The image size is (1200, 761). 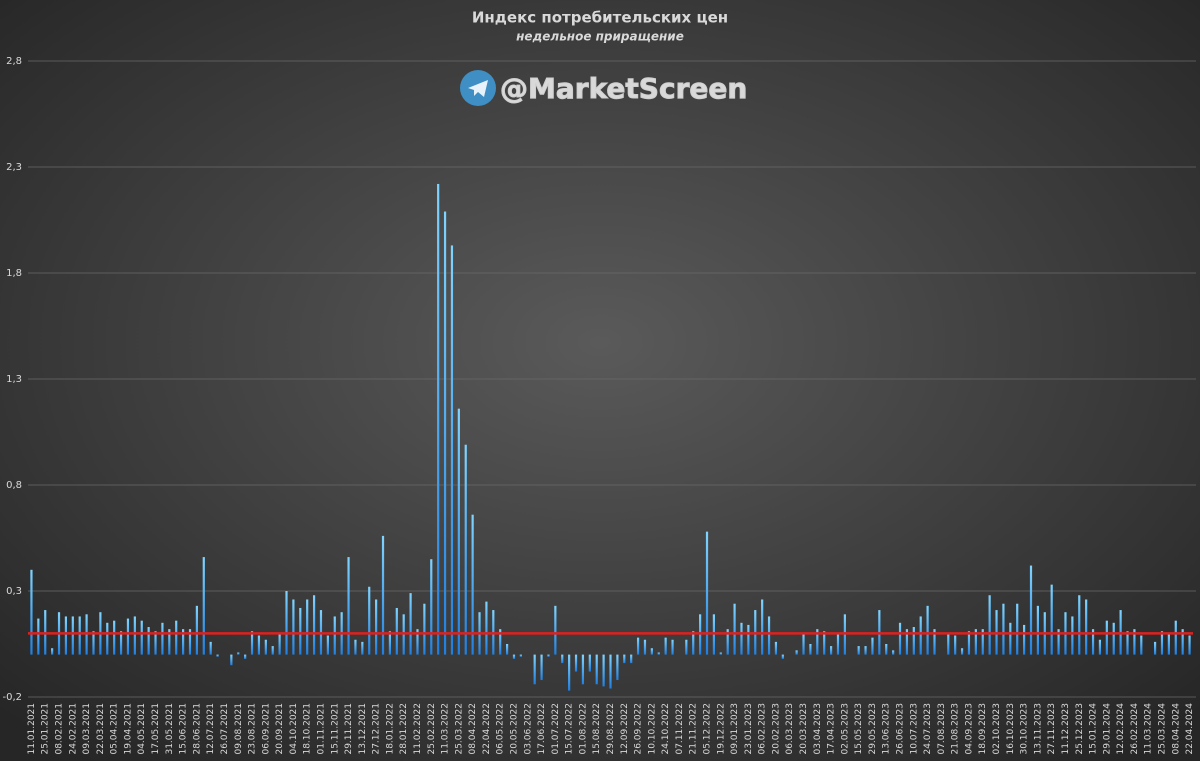 What do you see at coordinates (600, 18) in the screenshot?
I see `chart-title: Индекс потребительских цен` at bounding box center [600, 18].